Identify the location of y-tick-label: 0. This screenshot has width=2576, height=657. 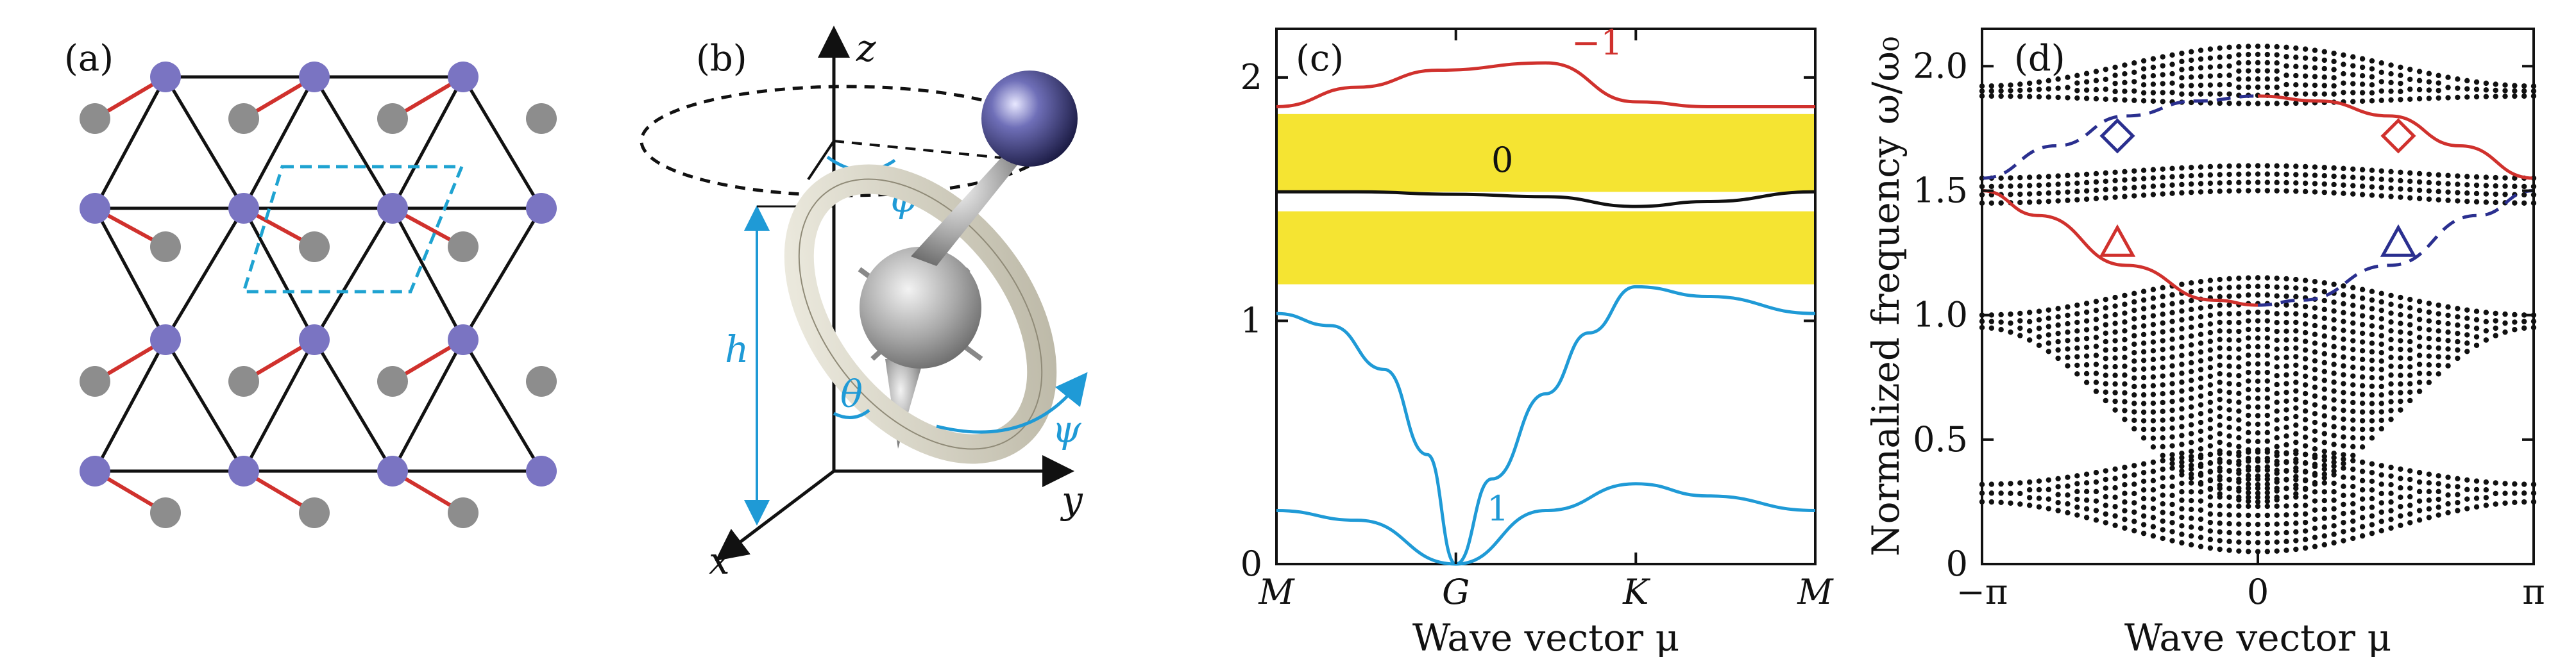
(1957, 564).